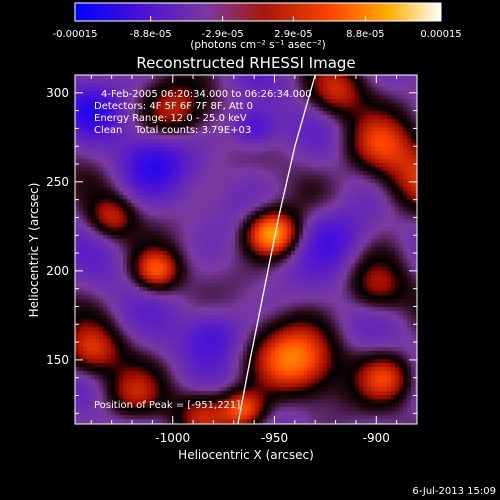 The width and height of the screenshot is (500, 500). Describe the element at coordinates (151, 34) in the screenshot. I see `colorbar-tick-label: -8.8e-05` at that location.